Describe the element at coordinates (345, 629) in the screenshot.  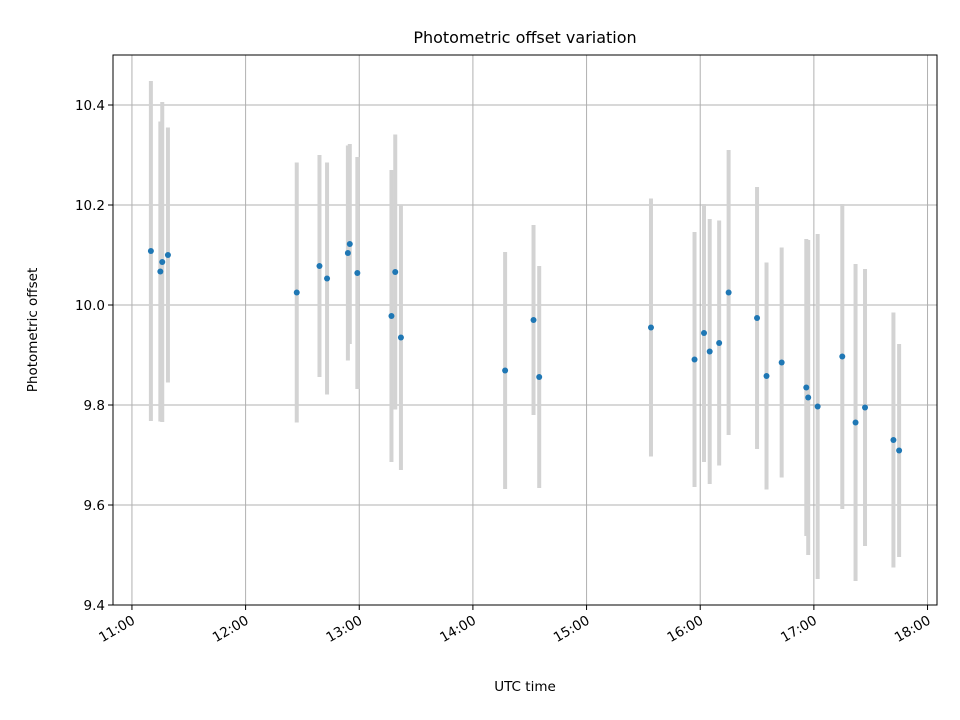
I see `x-tick-label: 13:00` at that location.